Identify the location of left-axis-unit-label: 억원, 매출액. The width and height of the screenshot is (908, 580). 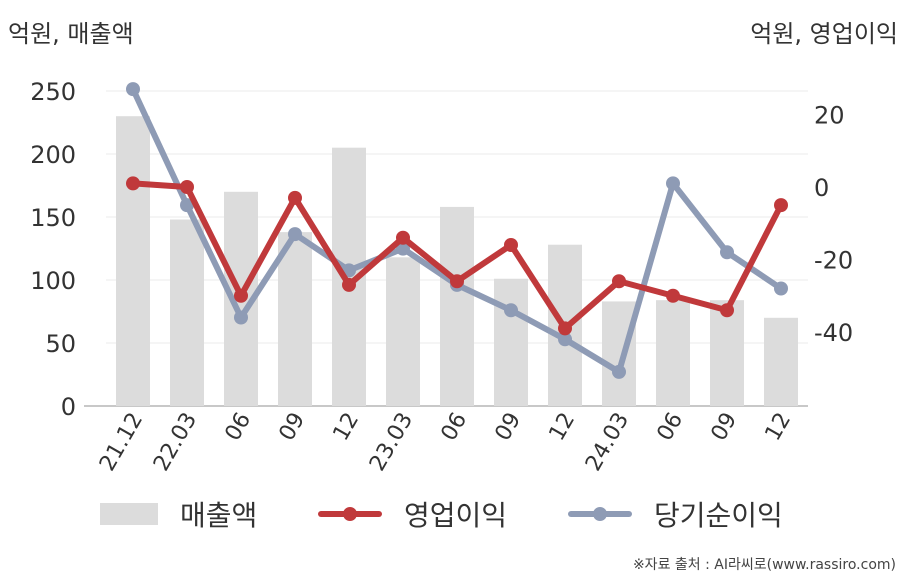
(71, 34).